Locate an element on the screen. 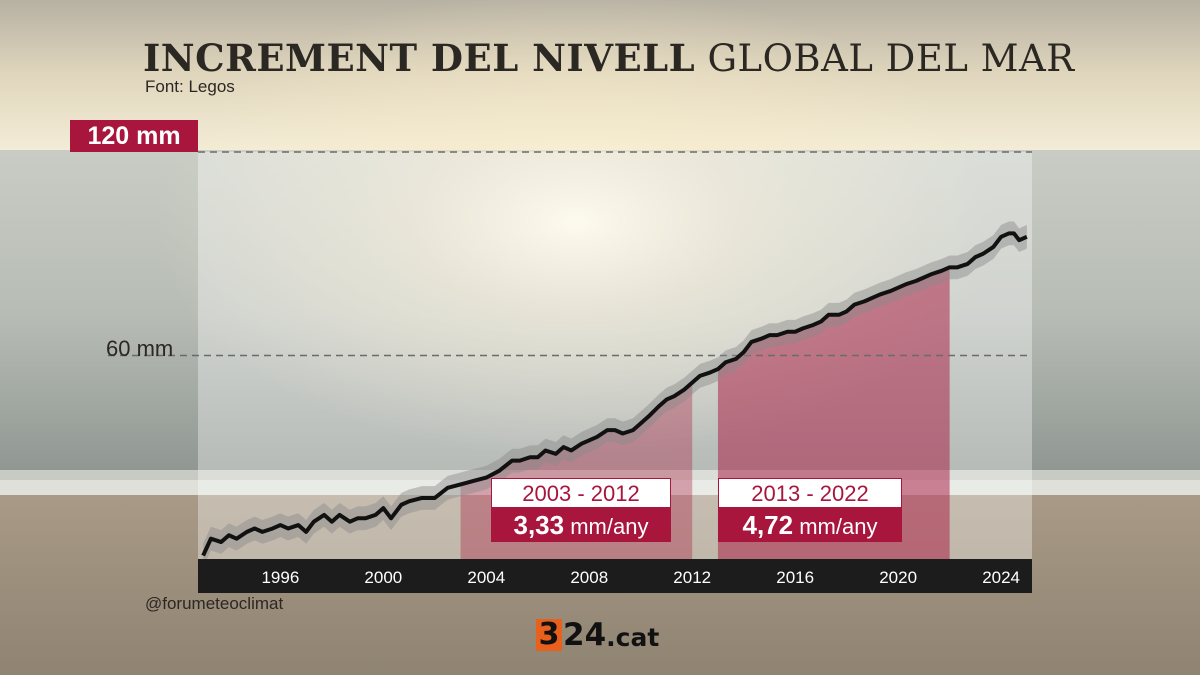  title-bold: INCREMENT DEL NIVELL is located at coordinates (419, 58).